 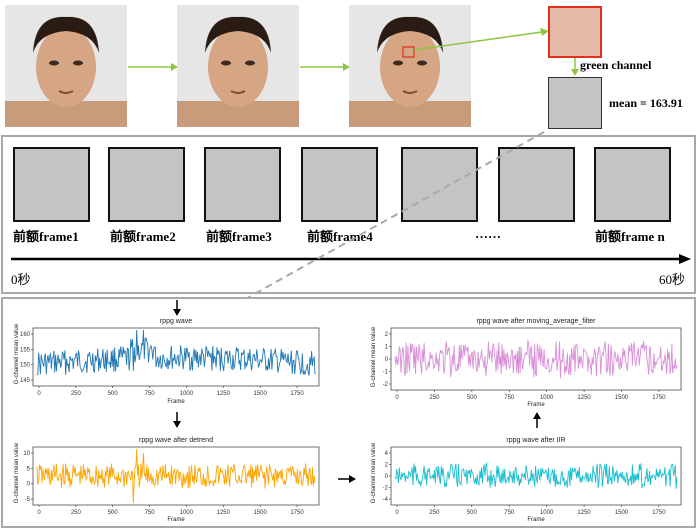 What do you see at coordinates (575, 32) in the screenshot?
I see `roi-zoom-patch` at bounding box center [575, 32].